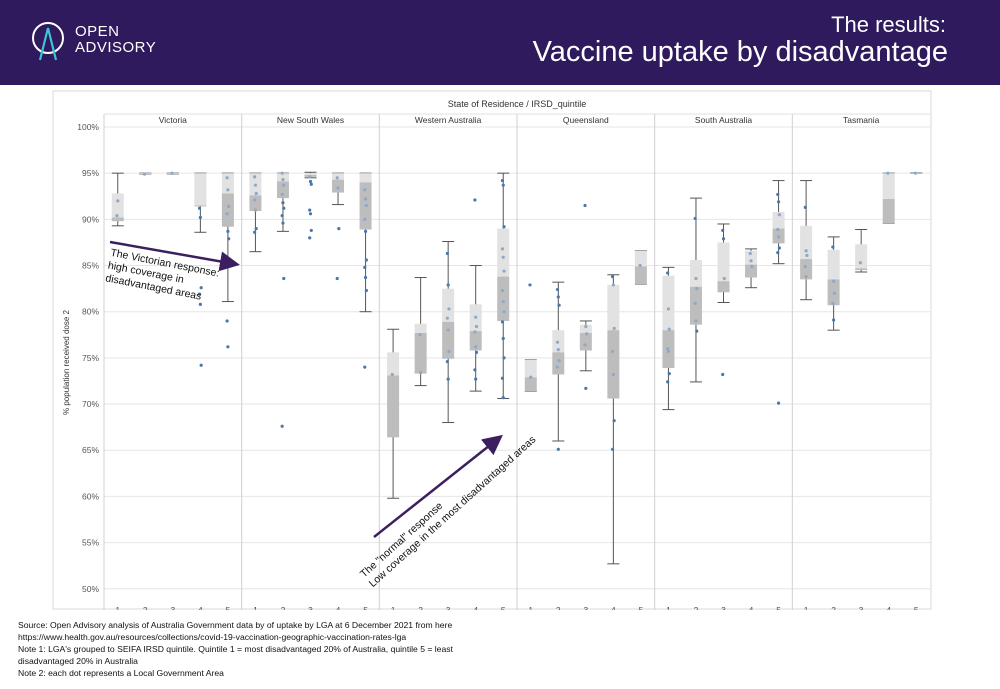 This screenshot has height=689, width=1000. What do you see at coordinates (116, 47) in the screenshot?
I see `logo-line-2: ADVISORY` at bounding box center [116, 47].